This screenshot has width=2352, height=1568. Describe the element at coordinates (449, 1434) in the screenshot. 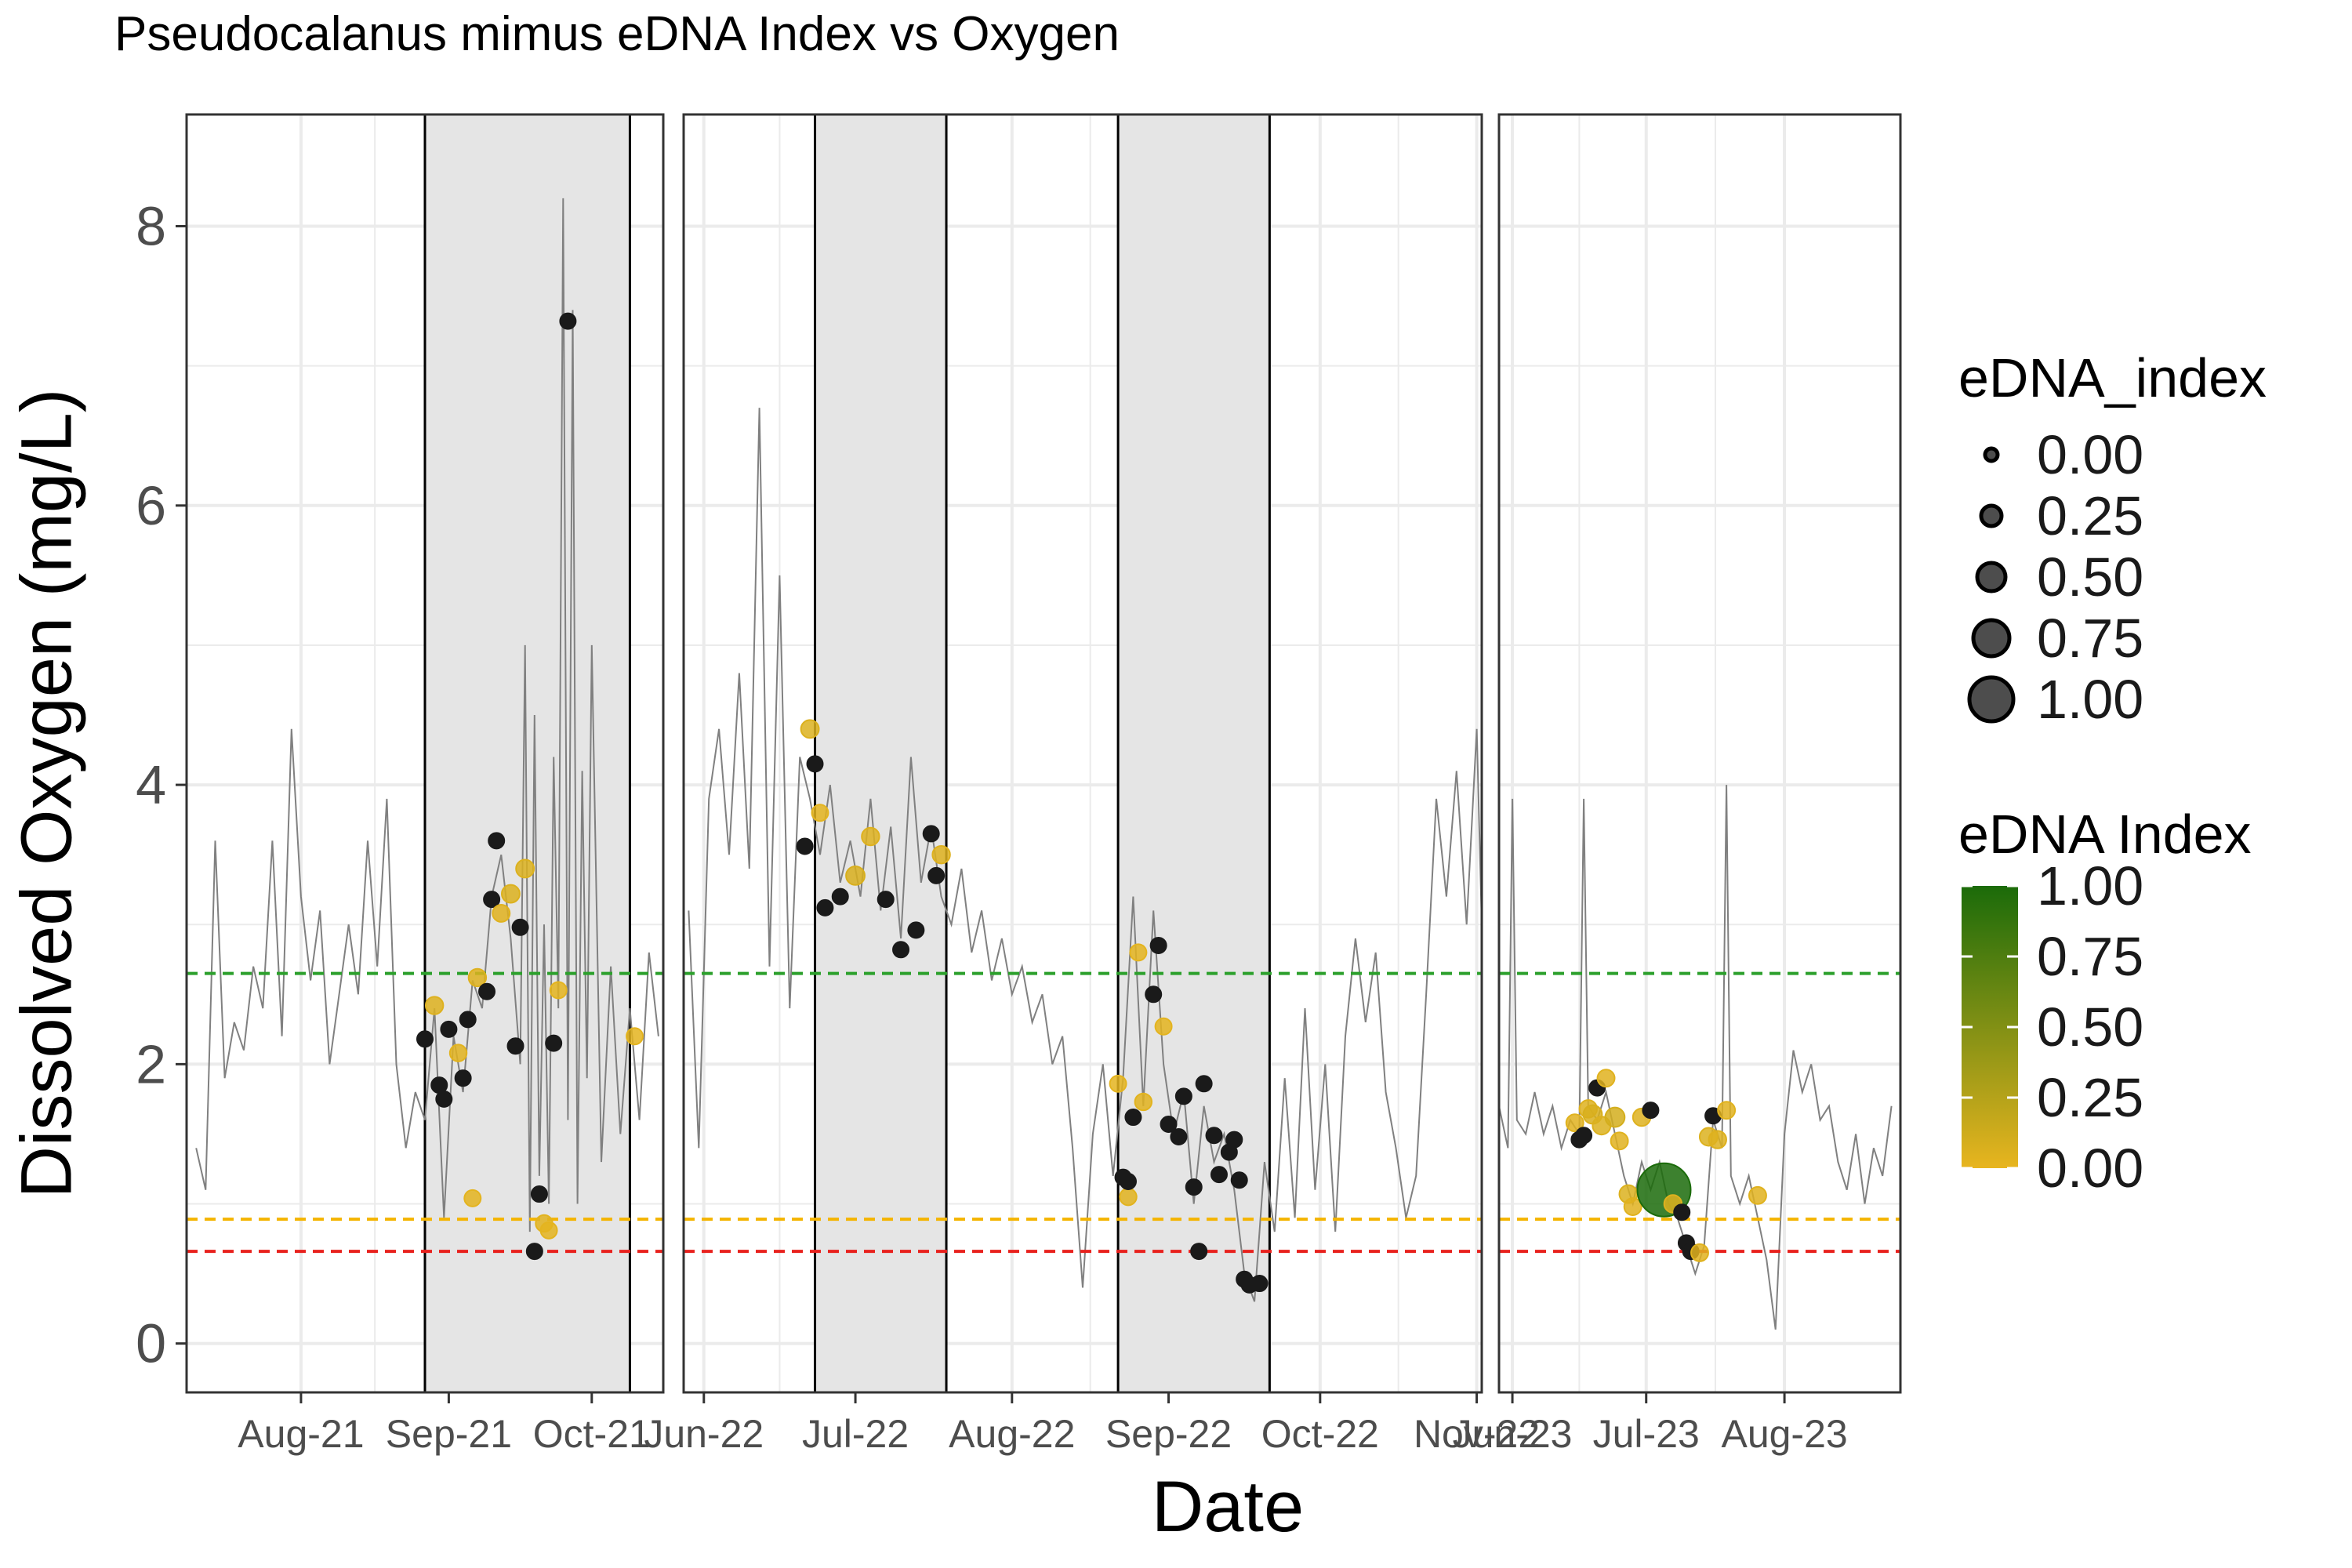

I see `x-tick-label: Sep-21` at that location.